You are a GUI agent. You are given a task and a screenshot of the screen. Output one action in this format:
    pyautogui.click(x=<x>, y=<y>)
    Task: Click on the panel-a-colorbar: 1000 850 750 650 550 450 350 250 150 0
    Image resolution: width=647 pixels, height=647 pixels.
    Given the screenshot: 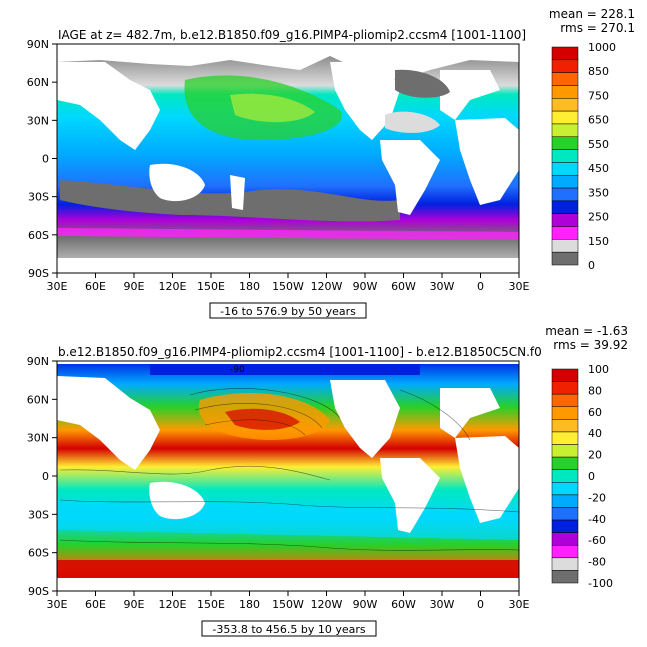 What is the action you would take?
    pyautogui.click(x=583, y=156)
    